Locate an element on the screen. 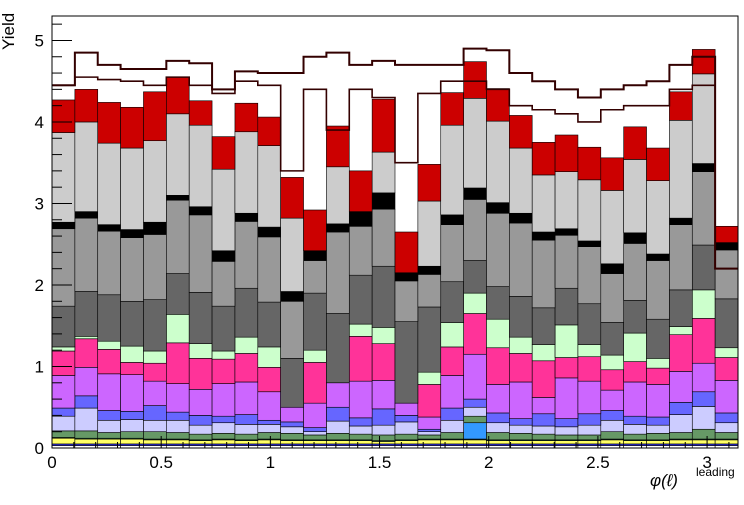 This screenshot has width=744, height=505. y-tick-label: 5 is located at coordinates (39, 40).